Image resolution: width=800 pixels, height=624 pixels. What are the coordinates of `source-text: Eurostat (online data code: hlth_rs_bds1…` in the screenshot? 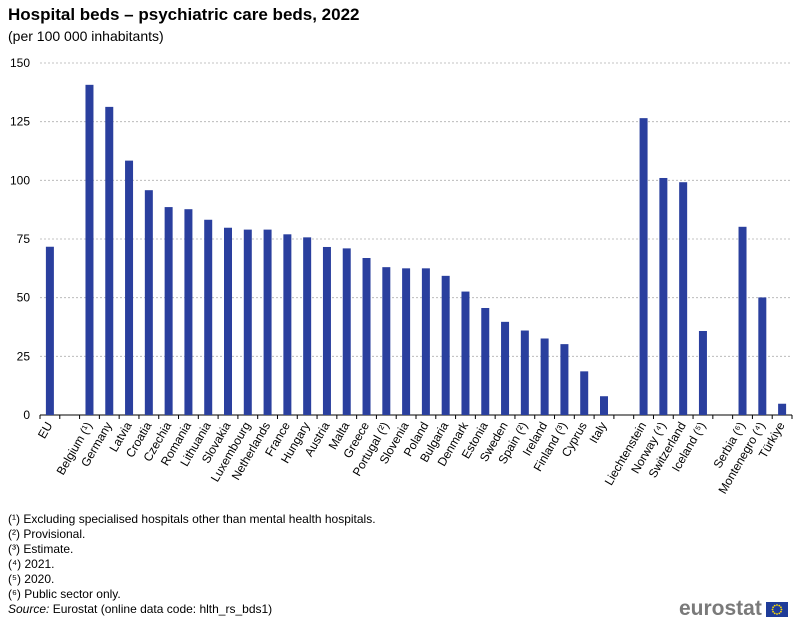 It's located at (161, 609).